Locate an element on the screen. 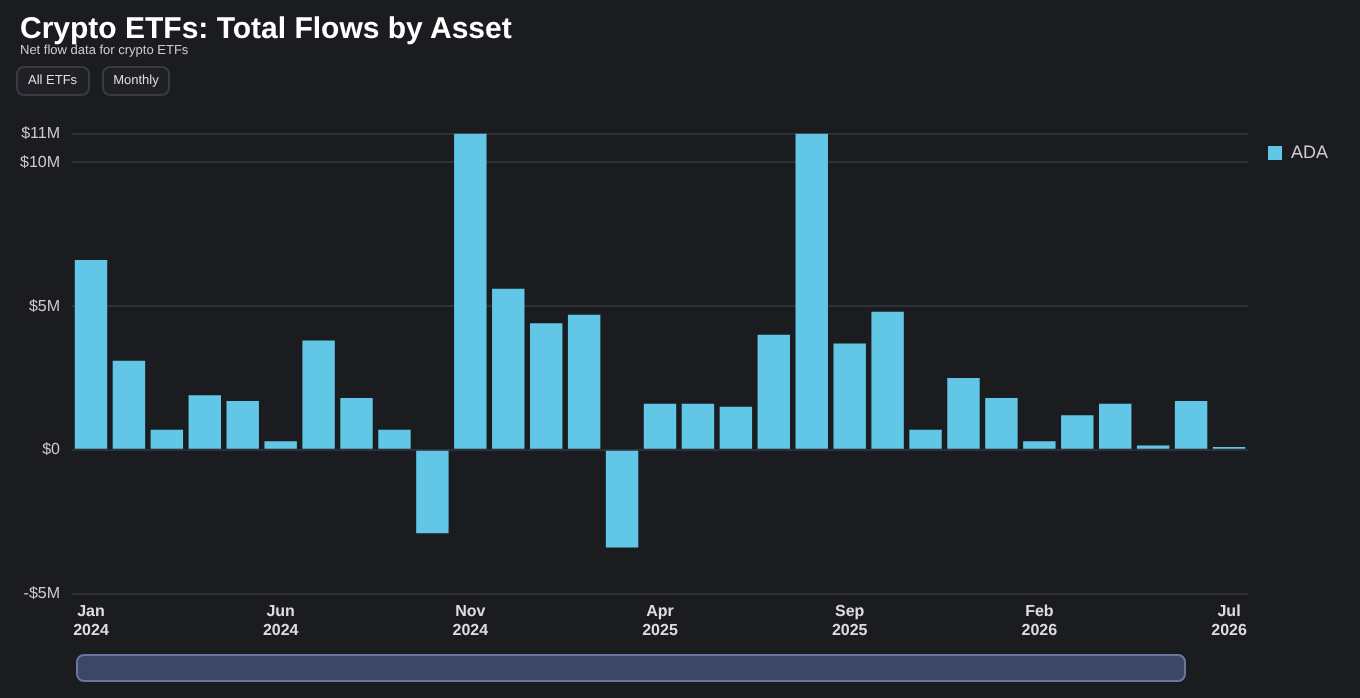  chart-title: Crypto ETFs: Total Flows by Asset is located at coordinates (266, 29).